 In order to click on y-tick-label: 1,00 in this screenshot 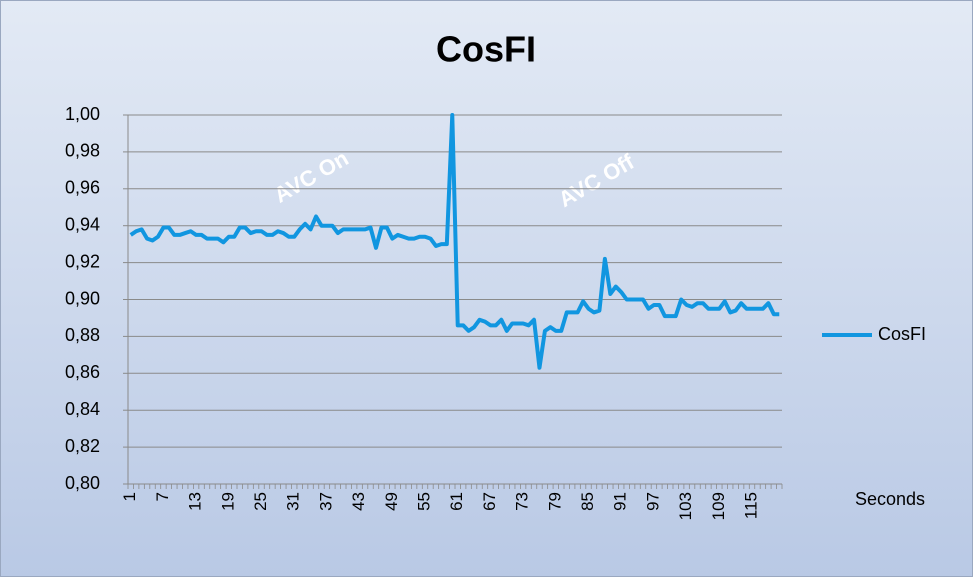, I will do `click(82, 114)`.